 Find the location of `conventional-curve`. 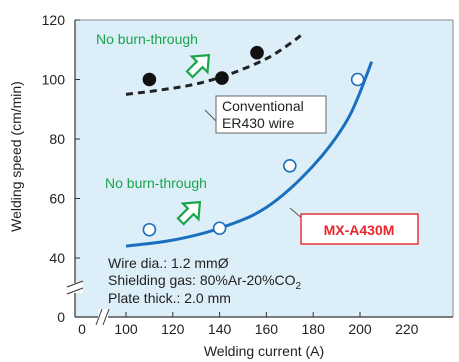

conventional-curve is located at coordinates (214, 64).